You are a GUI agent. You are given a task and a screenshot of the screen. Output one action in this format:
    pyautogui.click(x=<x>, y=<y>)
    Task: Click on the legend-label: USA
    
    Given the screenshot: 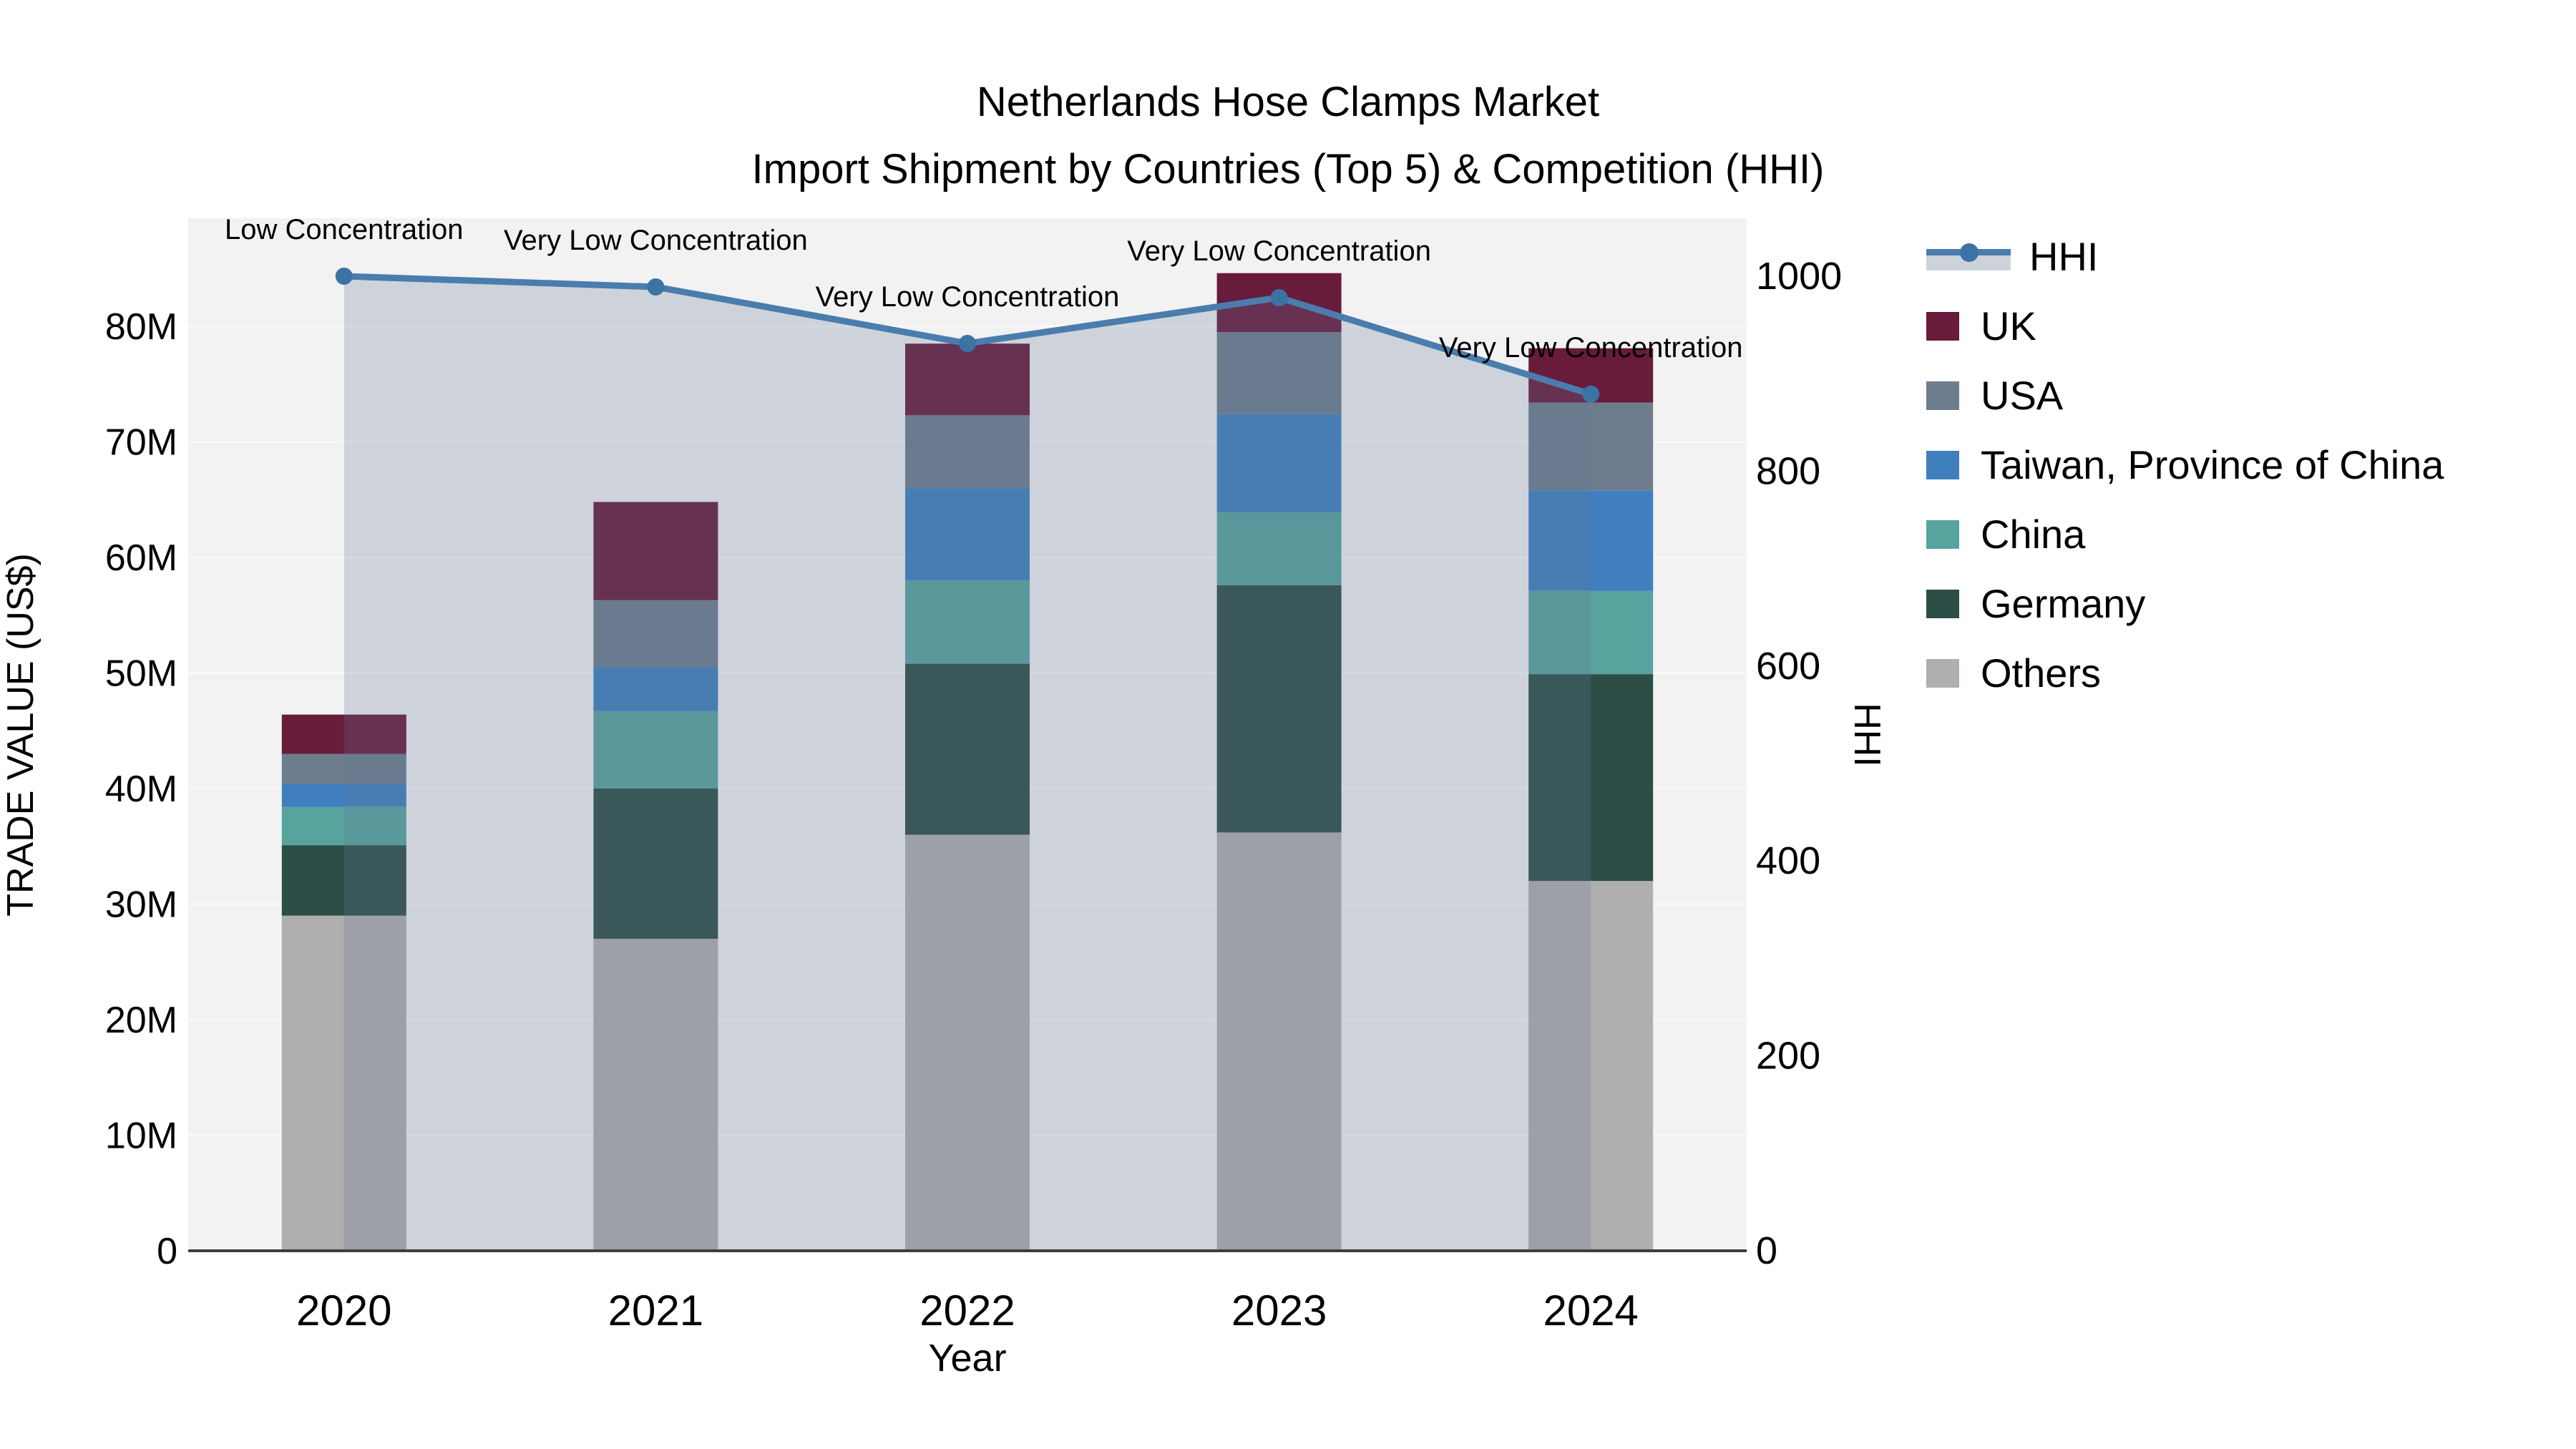 What is the action you would take?
    pyautogui.click(x=2022, y=395)
    